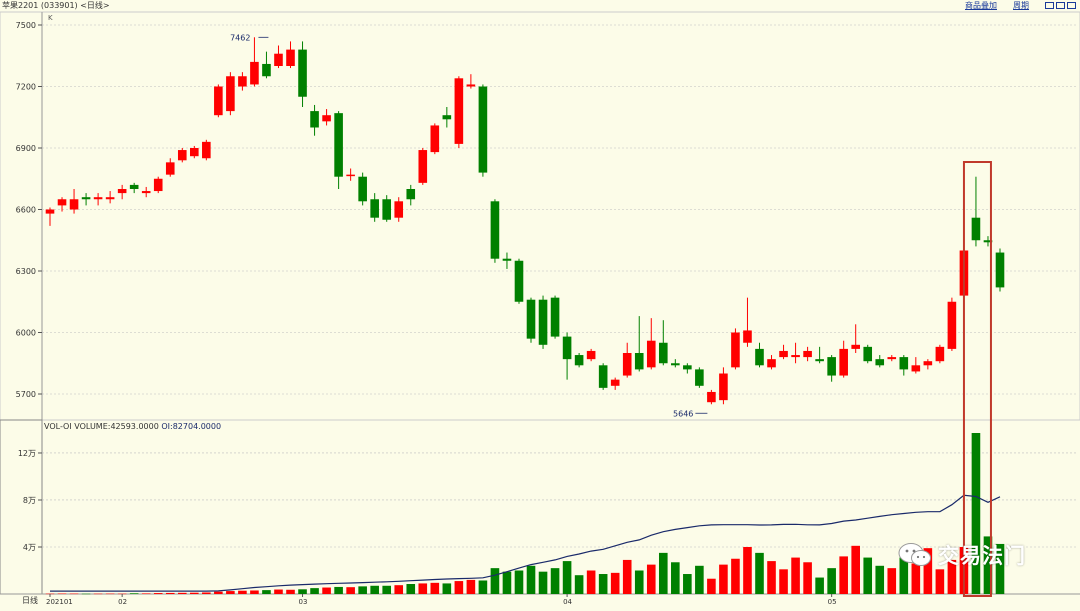 The width and height of the screenshot is (1080, 611). Describe the element at coordinates (981, 5) in the screenshot. I see `overlay-link: 商品叠加` at that location.